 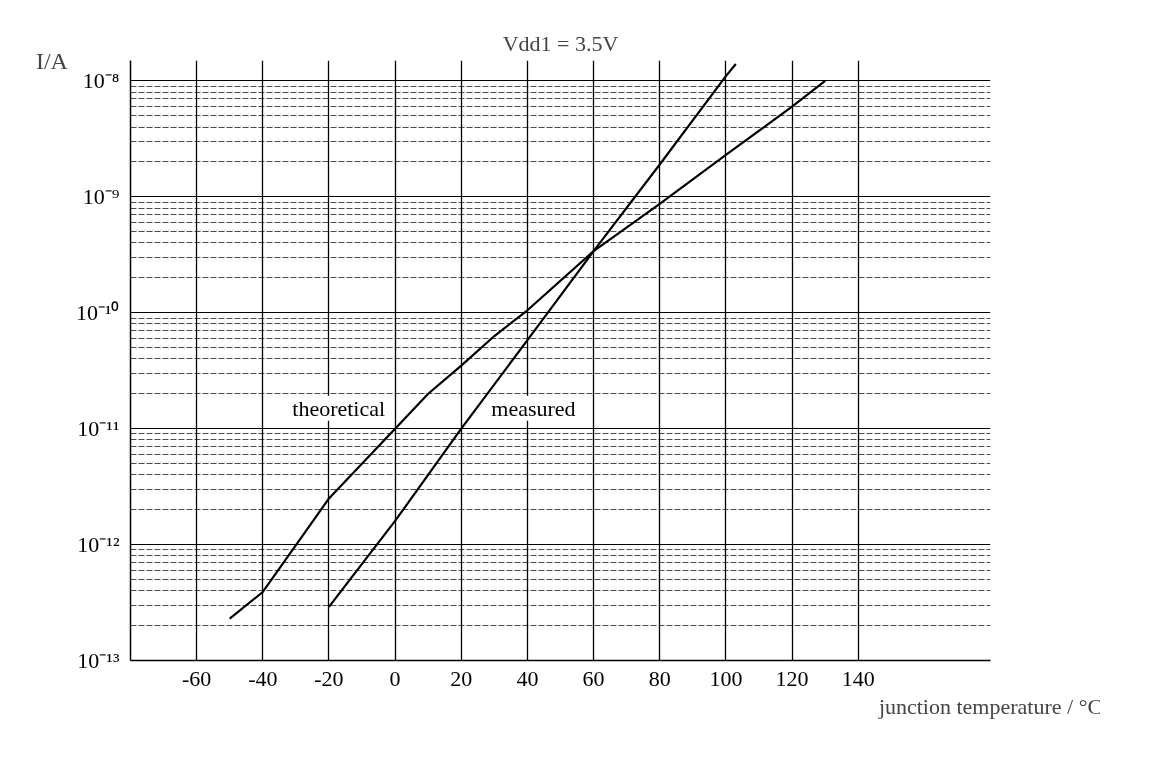 I want to click on x-axis-title: junction temperature / °C, so click(x=990, y=706).